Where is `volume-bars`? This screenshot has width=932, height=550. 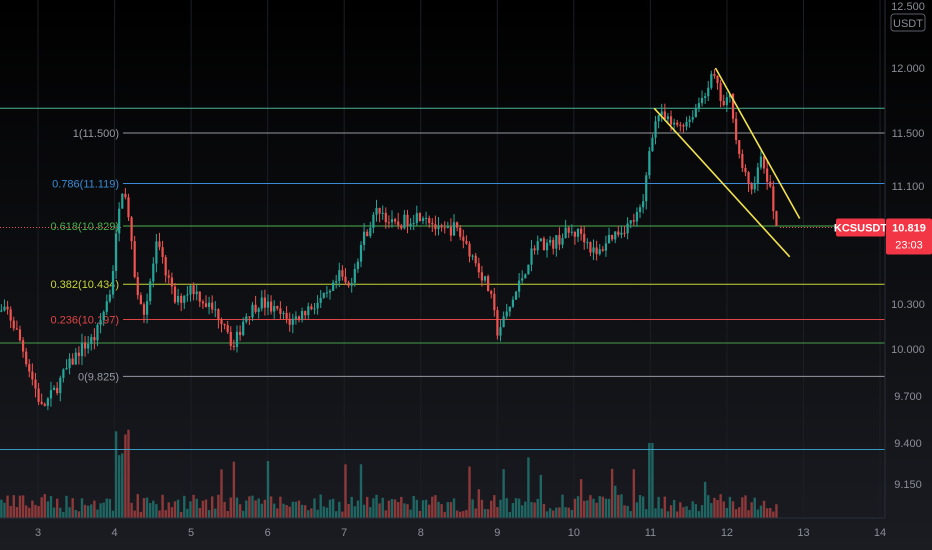 volume-bars is located at coordinates (389, 473).